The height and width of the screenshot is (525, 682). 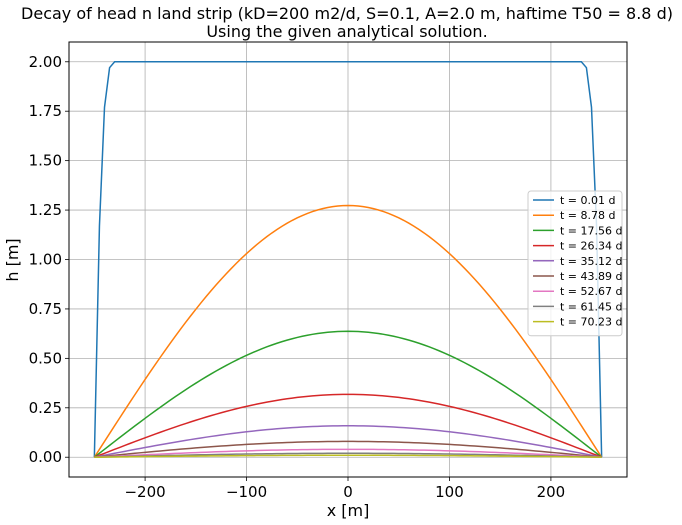 What do you see at coordinates (551, 492) in the screenshot?
I see `x-tick-label: 200` at bounding box center [551, 492].